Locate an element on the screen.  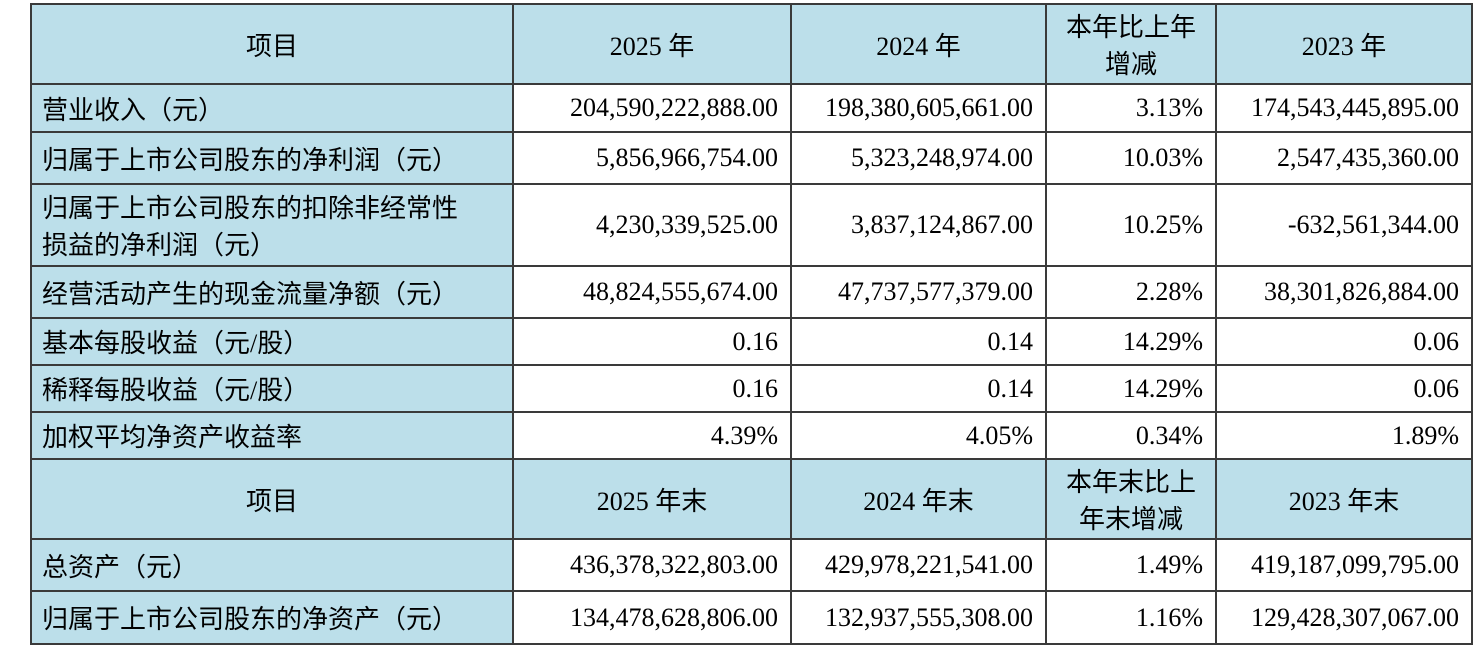
col-header-yoy-change: 本年比上年增减 is located at coordinates (1131, 44).